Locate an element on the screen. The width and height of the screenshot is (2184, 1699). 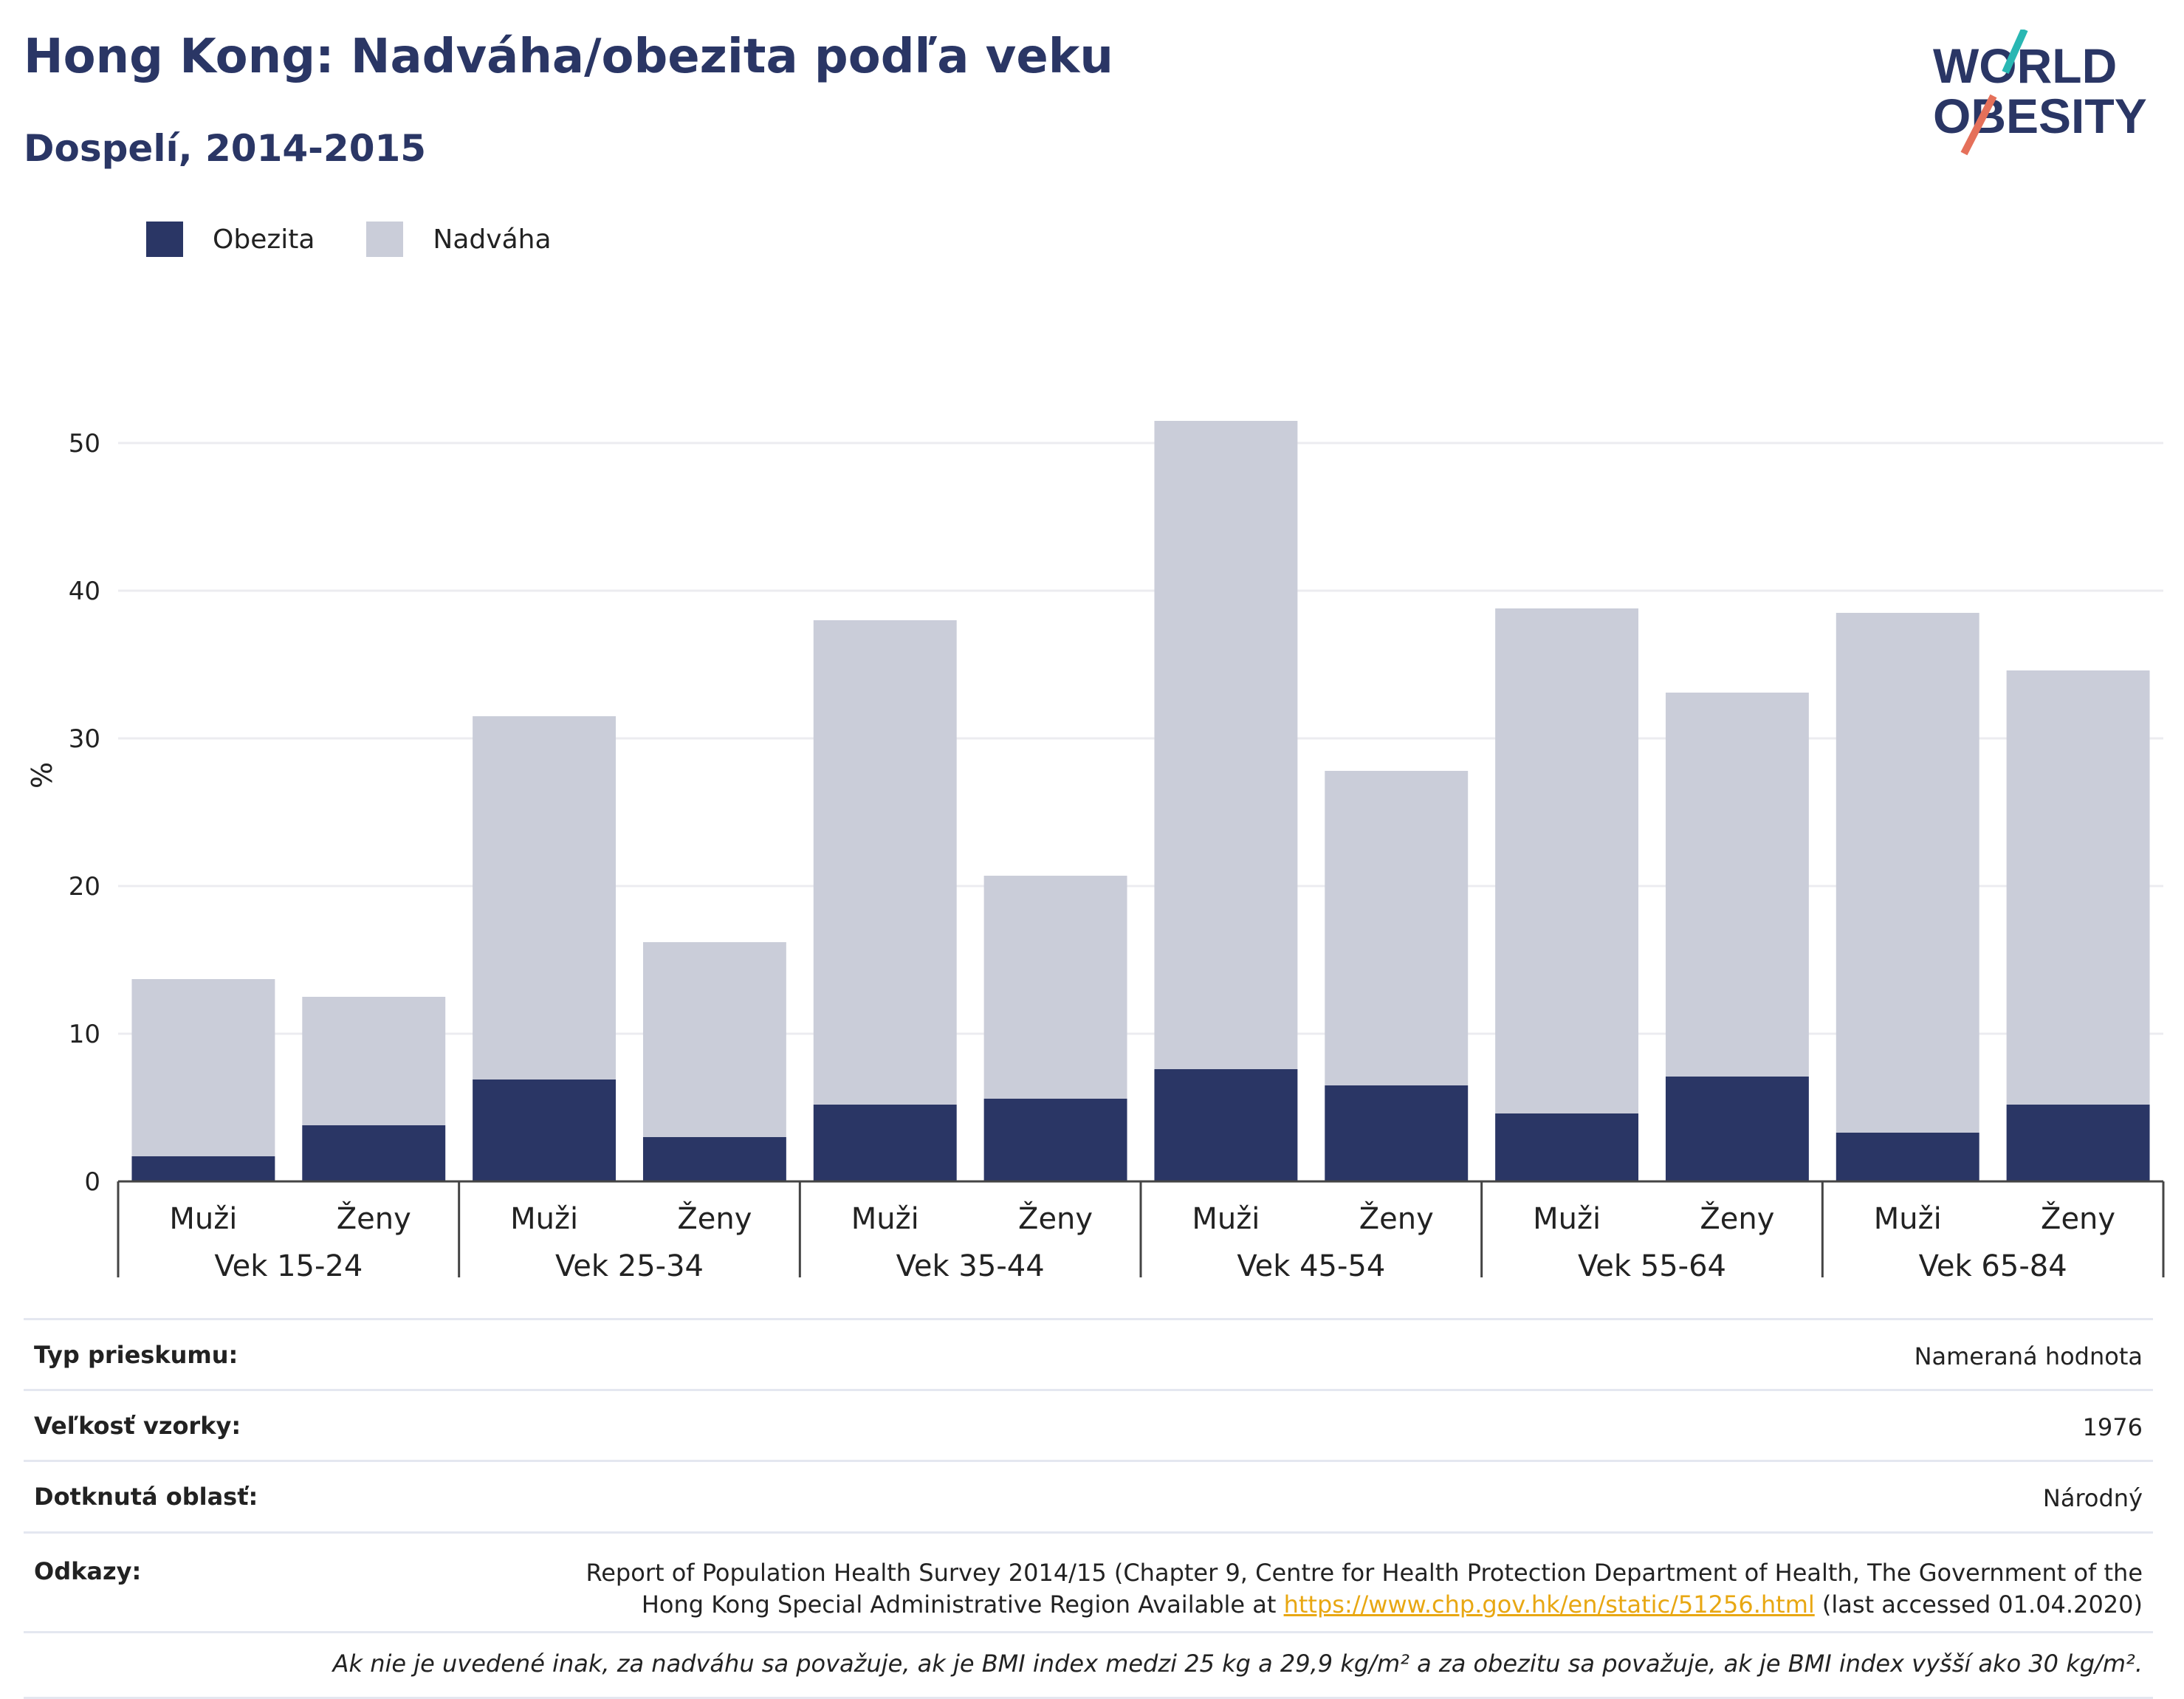
x-group-label: Vek 15-24 is located at coordinates (289, 1266).